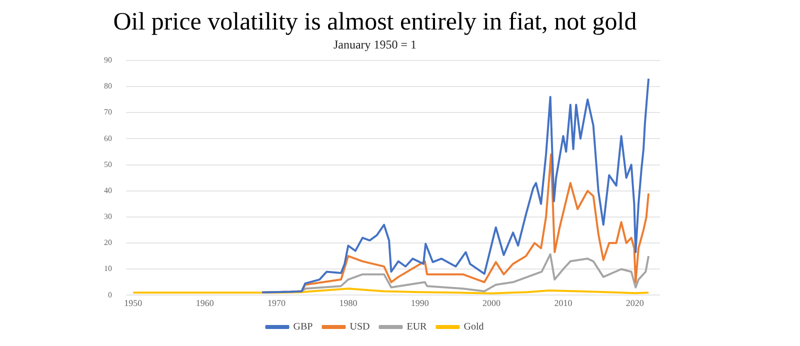 This screenshot has width=800, height=346. I want to click on legend-label: GBP, so click(303, 327).